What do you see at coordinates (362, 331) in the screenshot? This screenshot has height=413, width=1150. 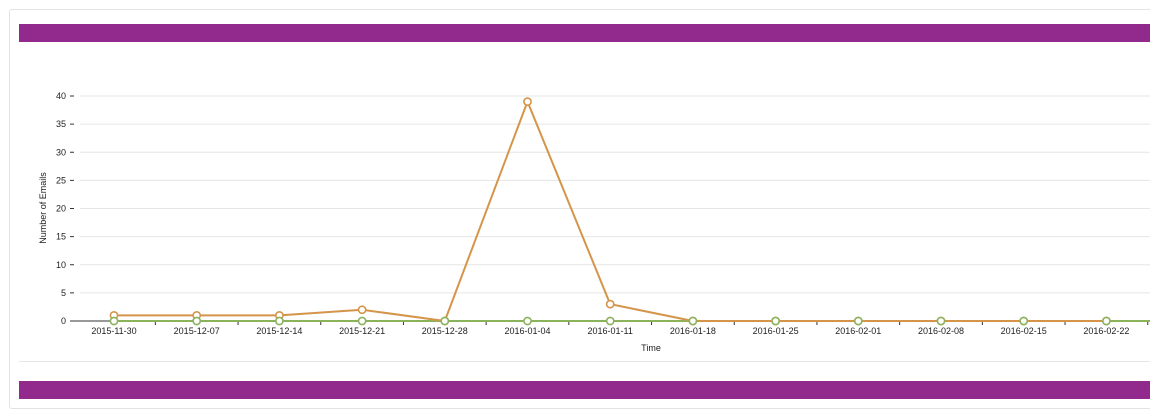 I see `x-tick-label: 2015-12-21` at bounding box center [362, 331].